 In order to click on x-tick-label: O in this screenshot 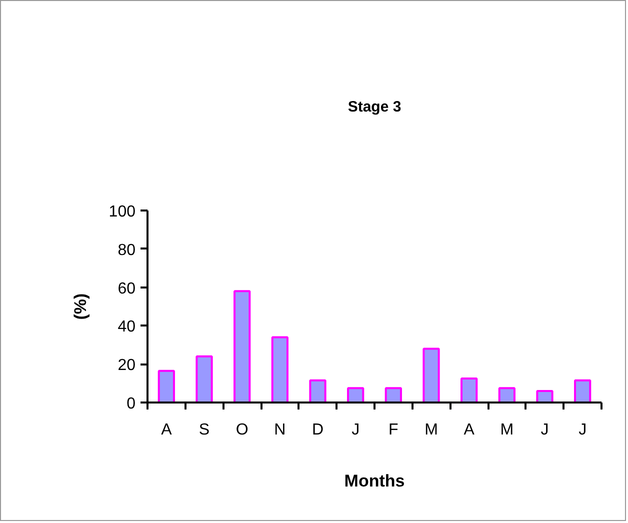, I will do `click(242, 430)`.